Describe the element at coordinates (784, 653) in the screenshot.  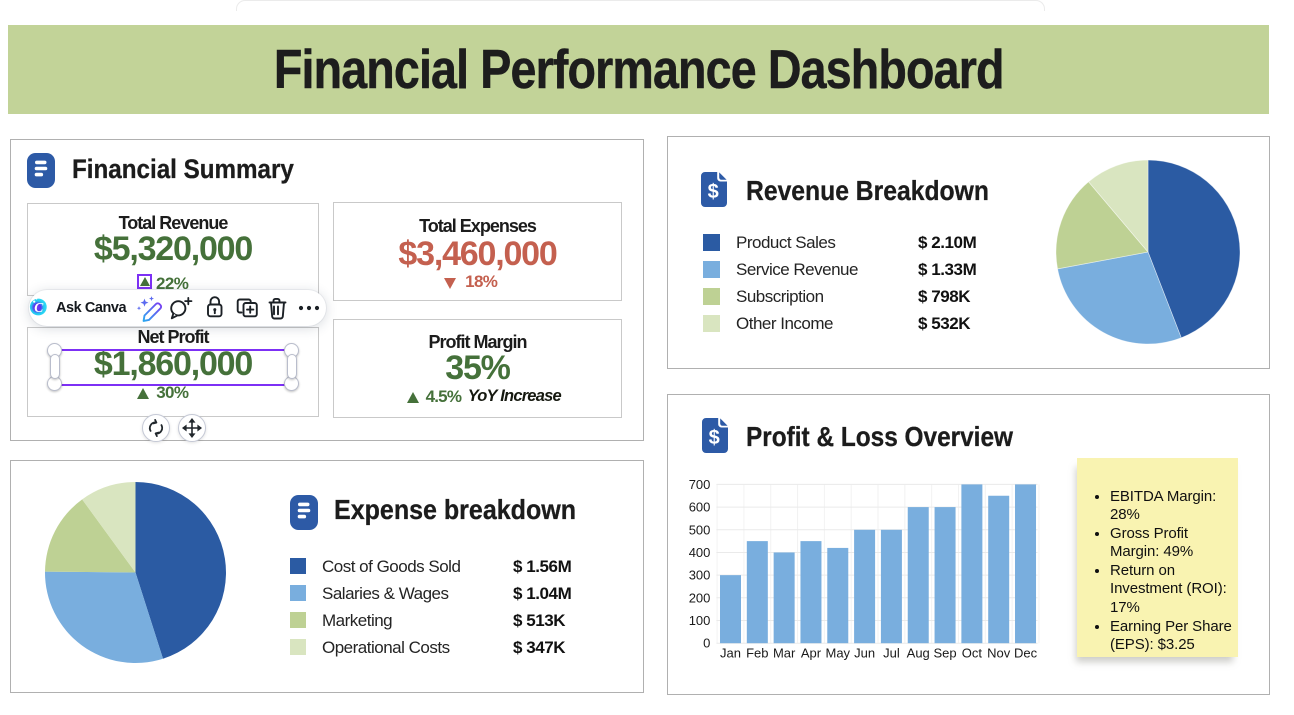
I see `svg-text: Mar` at that location.